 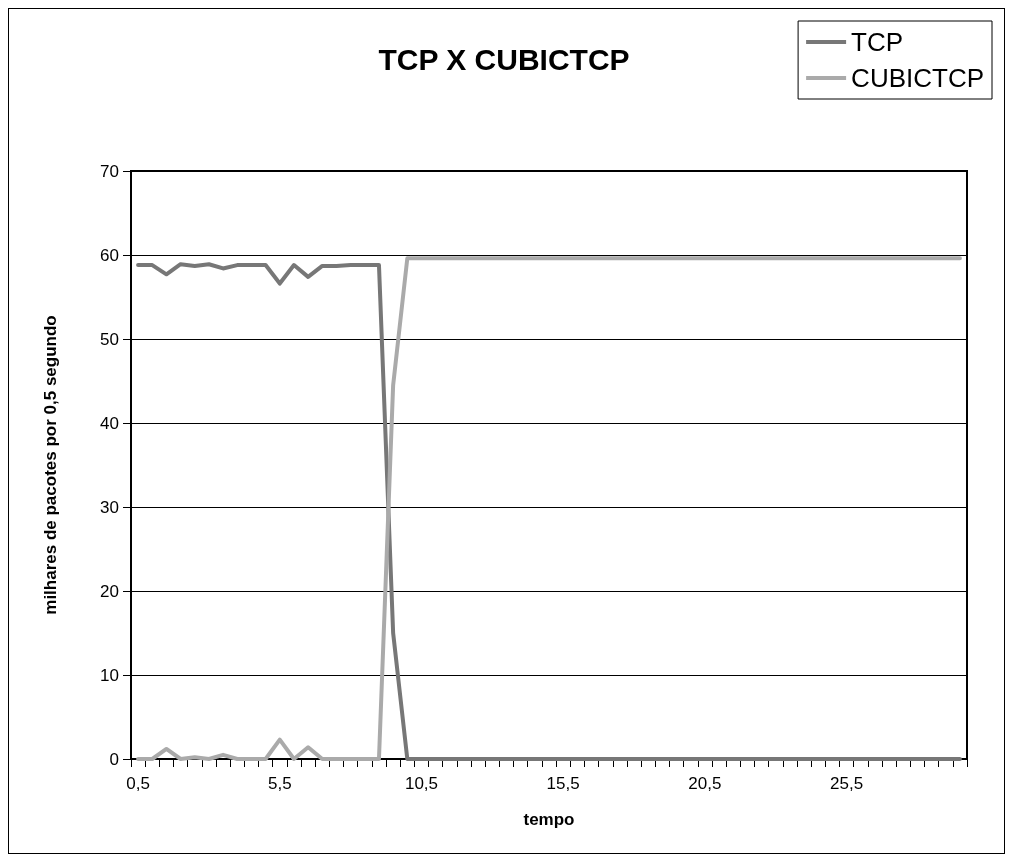 What do you see at coordinates (109, 507) in the screenshot?
I see `y-tick-label: 30` at bounding box center [109, 507].